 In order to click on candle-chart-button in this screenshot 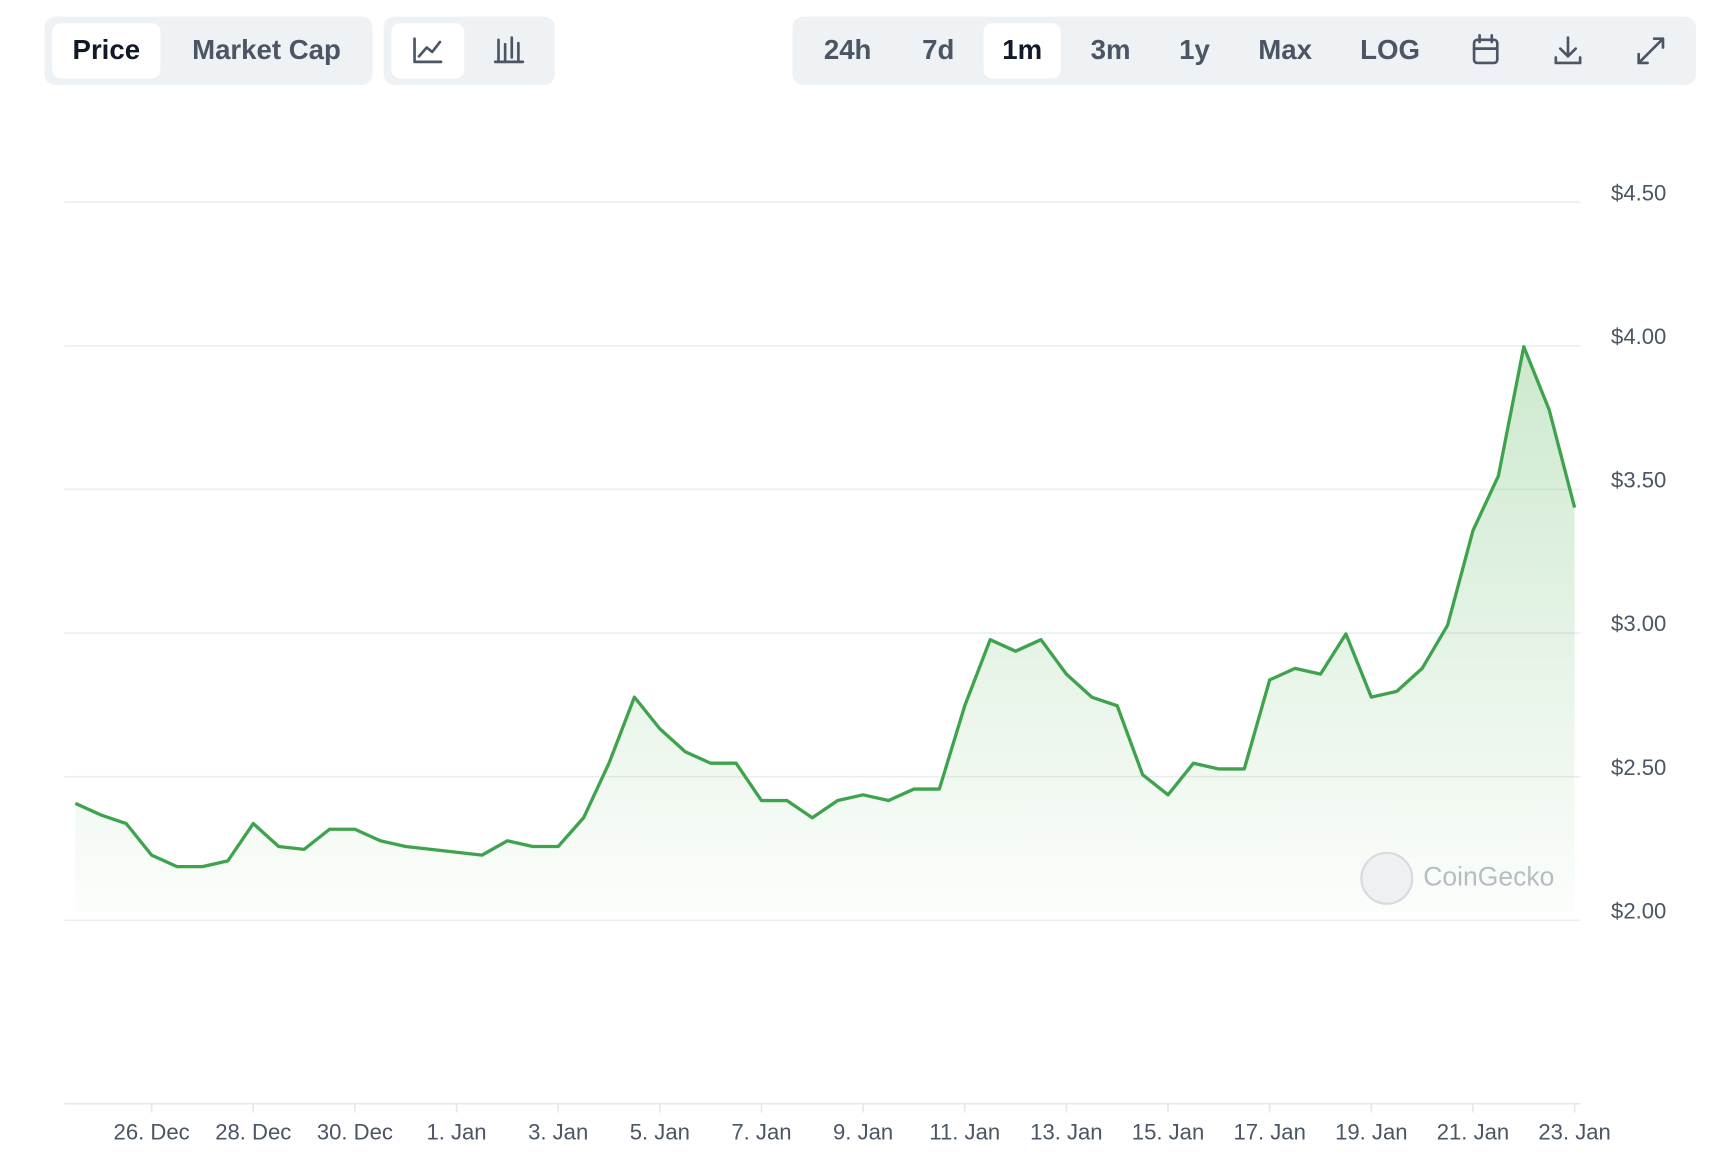, I will do `click(509, 50)`.